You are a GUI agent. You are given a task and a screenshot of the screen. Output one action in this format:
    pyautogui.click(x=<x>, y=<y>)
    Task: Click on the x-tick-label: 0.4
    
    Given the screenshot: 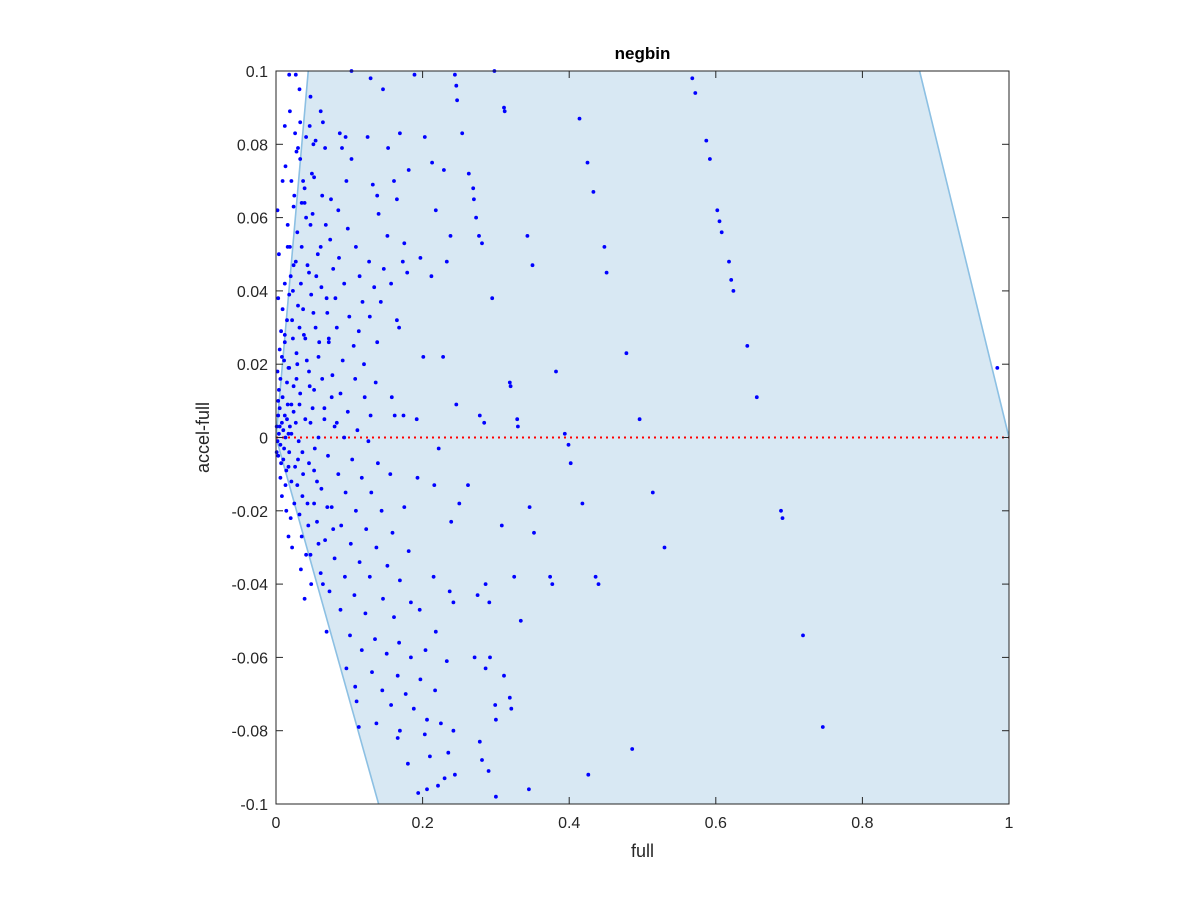 What is the action you would take?
    pyautogui.click(x=569, y=823)
    